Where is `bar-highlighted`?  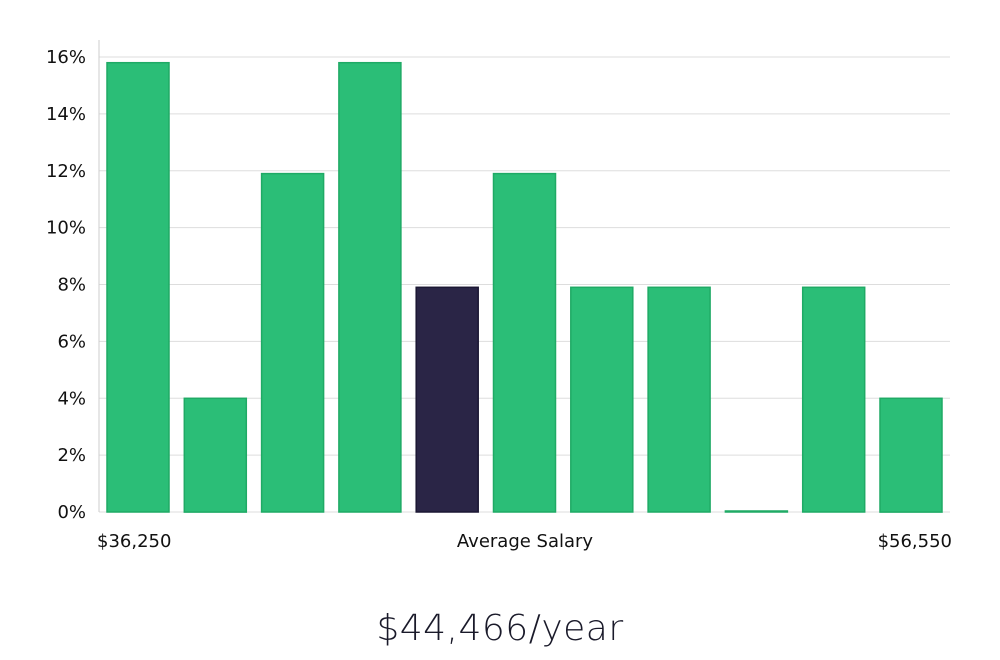 bar-highlighted is located at coordinates (447, 399).